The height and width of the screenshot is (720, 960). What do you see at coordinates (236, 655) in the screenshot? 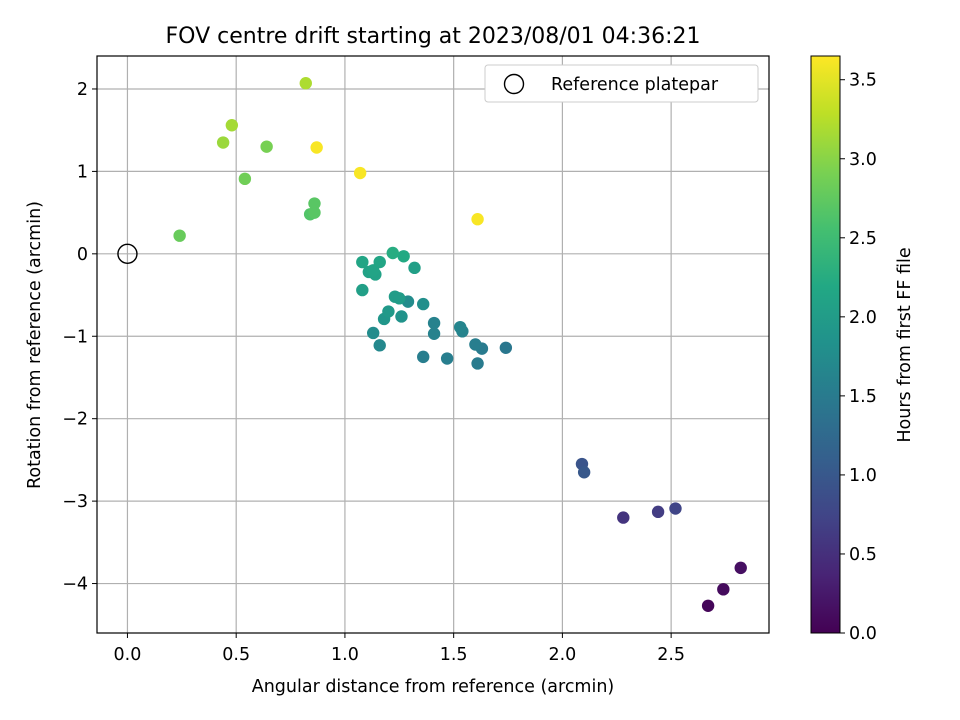
I see `x-tick-label: 0.5` at bounding box center [236, 655].